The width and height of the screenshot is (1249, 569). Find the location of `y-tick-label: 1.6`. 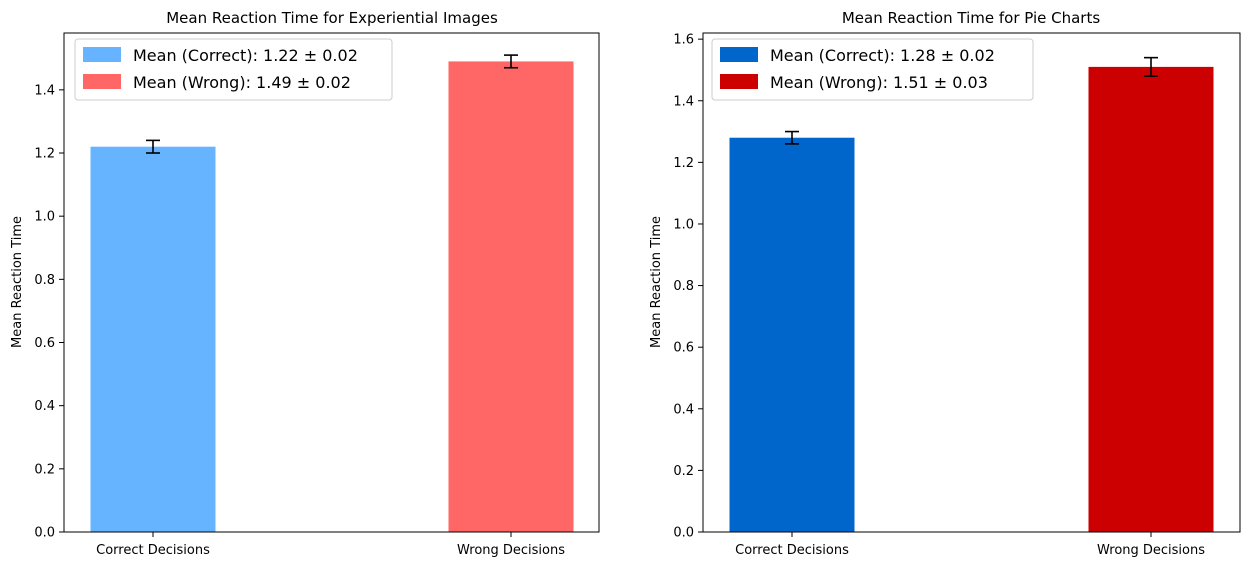

y-tick-label: 1.6 is located at coordinates (683, 40).